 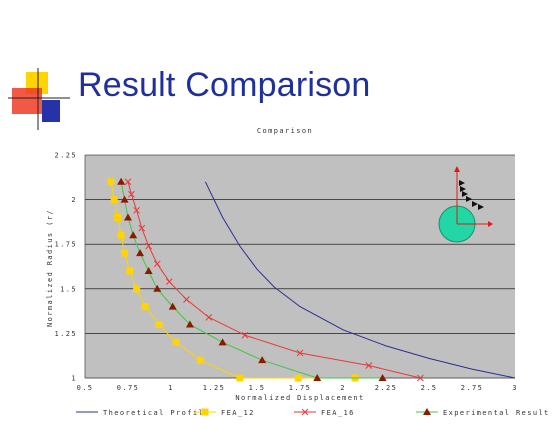 I want to click on y-axis-label: Normalized Radius (r/, so click(x=50, y=268).